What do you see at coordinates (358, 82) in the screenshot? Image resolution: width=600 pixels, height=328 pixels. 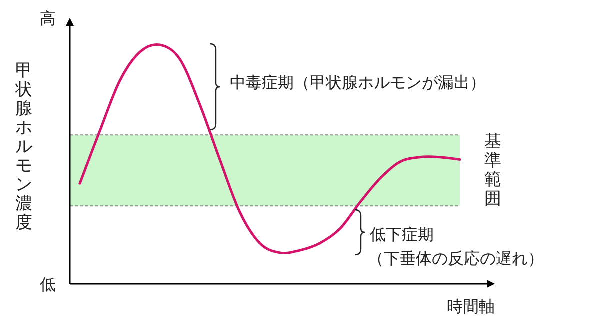 I see `annotation: 中毒症期（甲状腺ホルモンが漏出）` at bounding box center [358, 82].